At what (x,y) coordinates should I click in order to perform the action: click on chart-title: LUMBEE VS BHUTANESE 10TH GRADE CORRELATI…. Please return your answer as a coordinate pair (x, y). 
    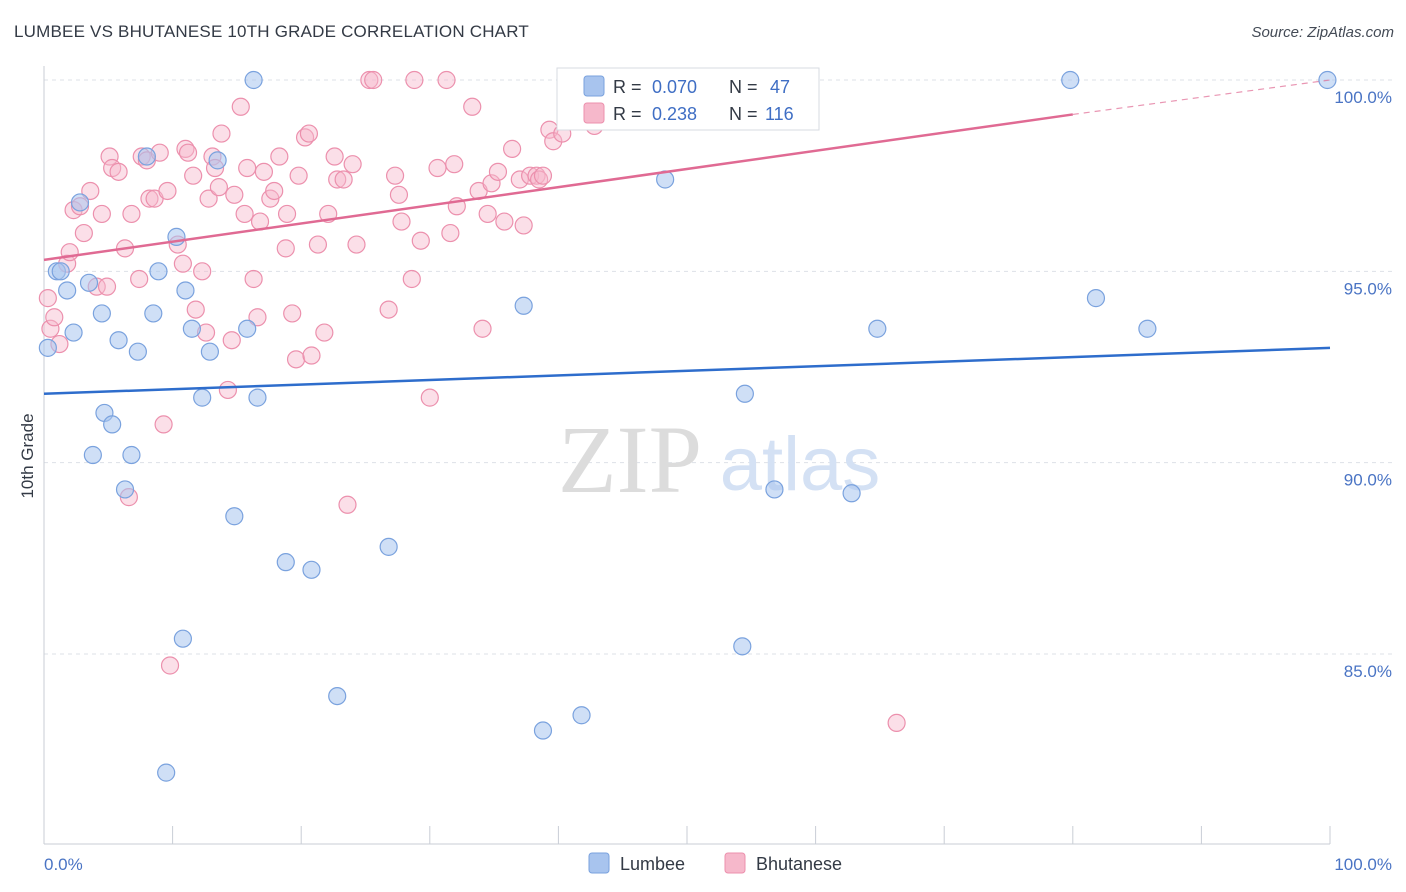
    Looking at the image, I should click on (271, 31).